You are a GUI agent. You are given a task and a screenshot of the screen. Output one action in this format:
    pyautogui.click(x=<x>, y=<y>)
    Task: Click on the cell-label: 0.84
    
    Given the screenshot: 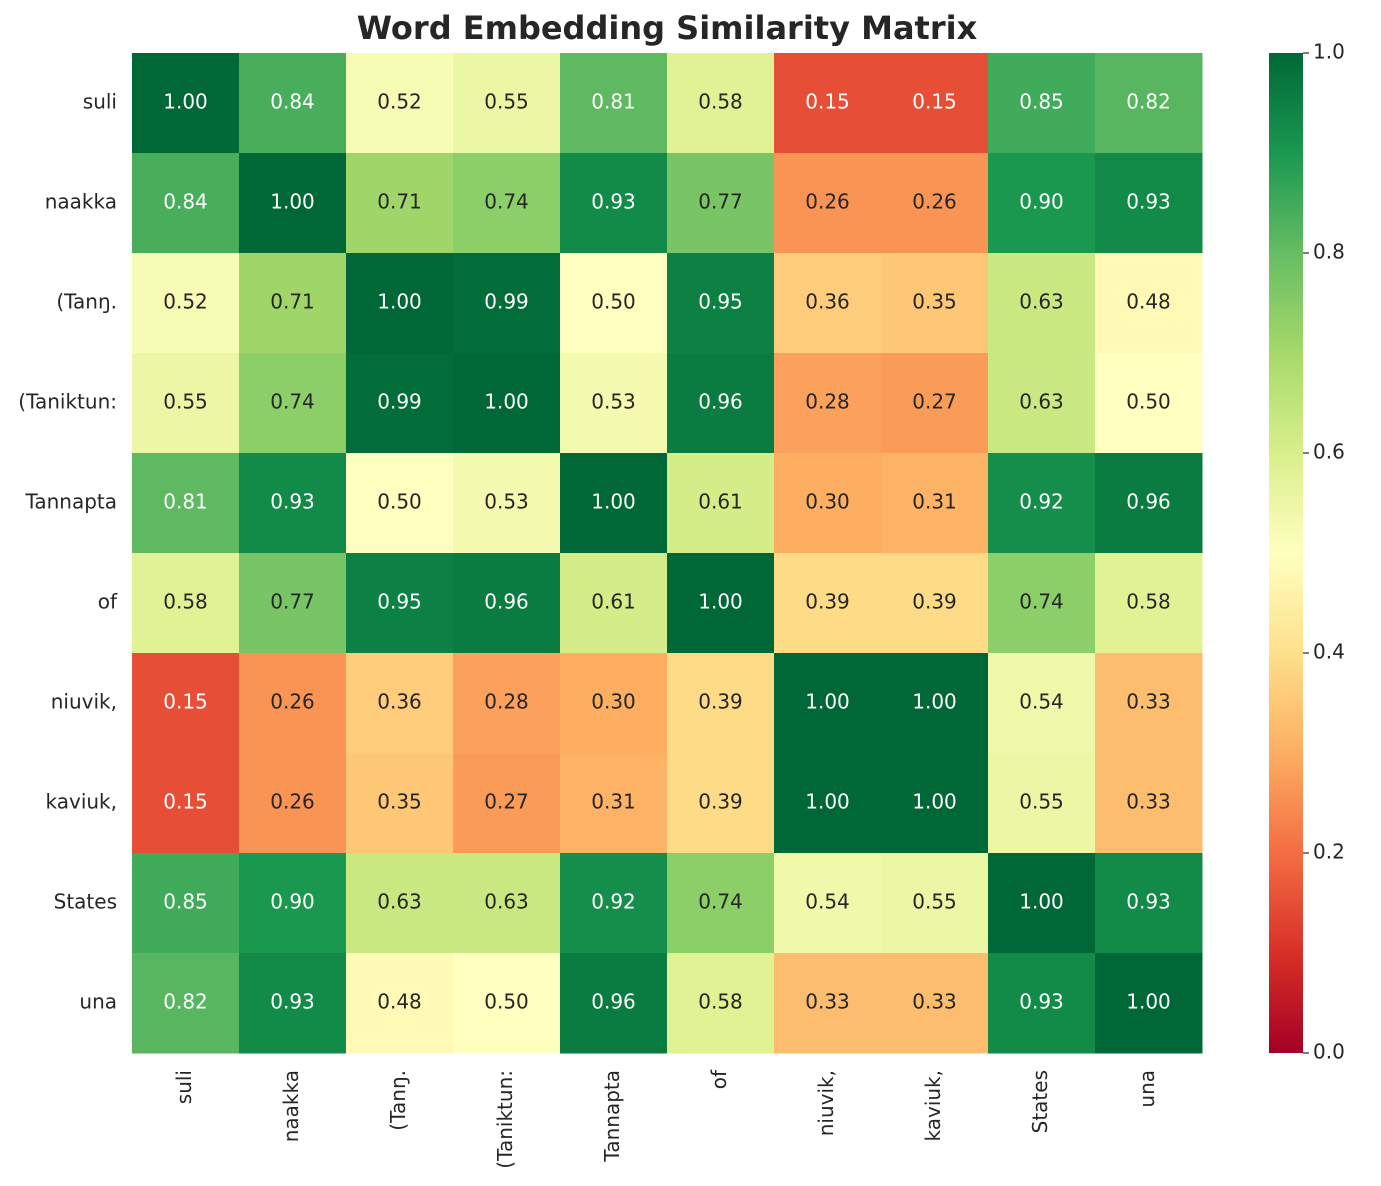 What is the action you would take?
    pyautogui.click(x=292, y=102)
    